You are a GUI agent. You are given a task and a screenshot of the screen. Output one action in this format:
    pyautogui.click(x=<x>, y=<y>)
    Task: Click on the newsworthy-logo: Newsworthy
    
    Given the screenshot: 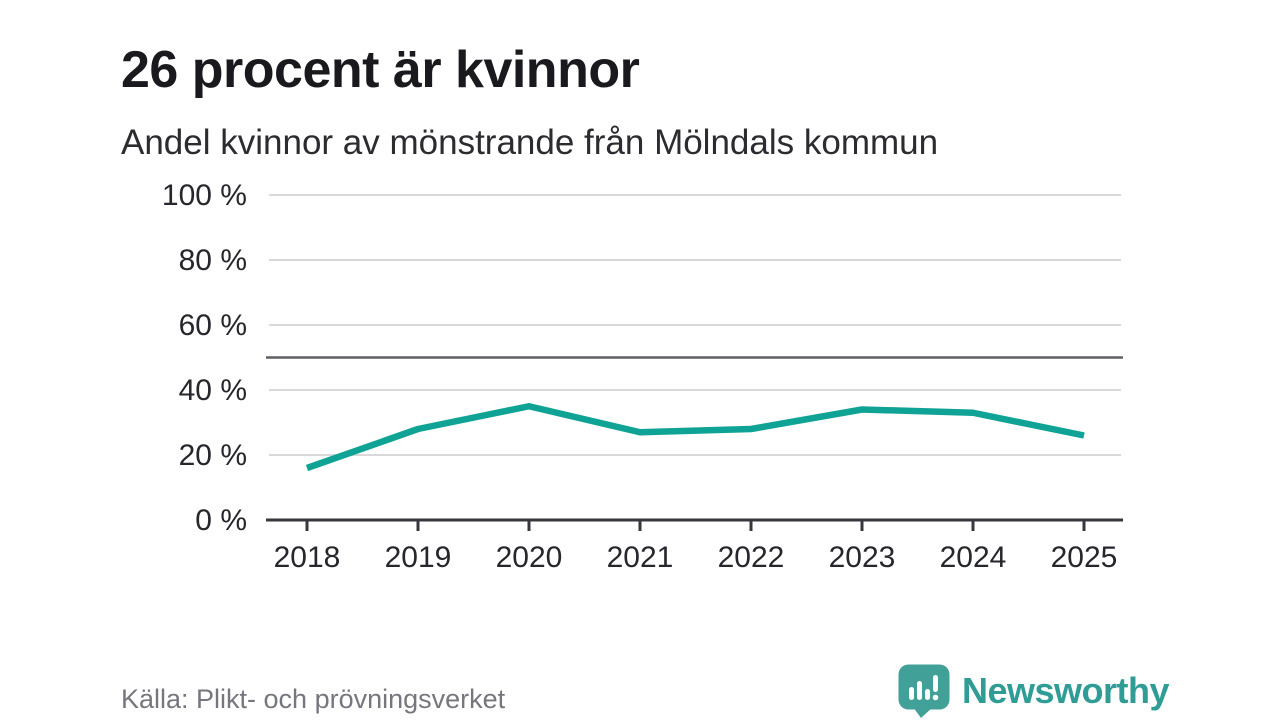 What is the action you would take?
    pyautogui.click(x=1033, y=690)
    